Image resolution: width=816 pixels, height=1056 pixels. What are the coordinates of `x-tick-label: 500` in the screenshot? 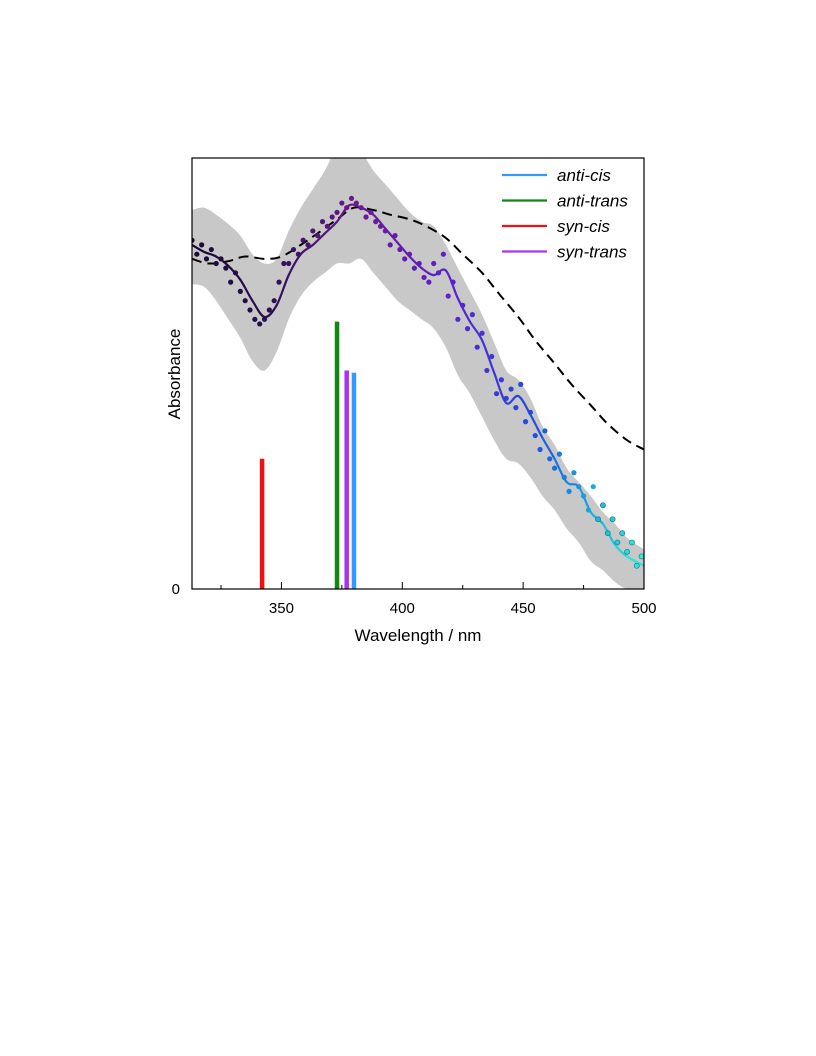 It's located at (643, 608).